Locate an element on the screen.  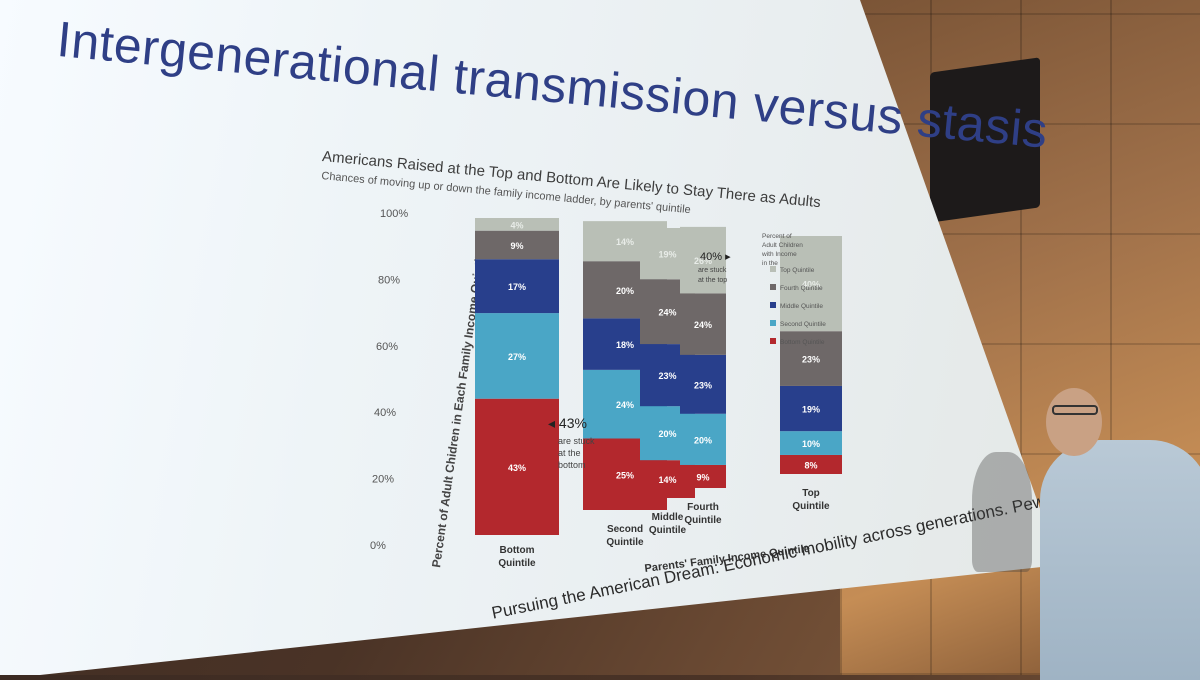
legend-title: Adult Children is located at coordinates (782, 245).